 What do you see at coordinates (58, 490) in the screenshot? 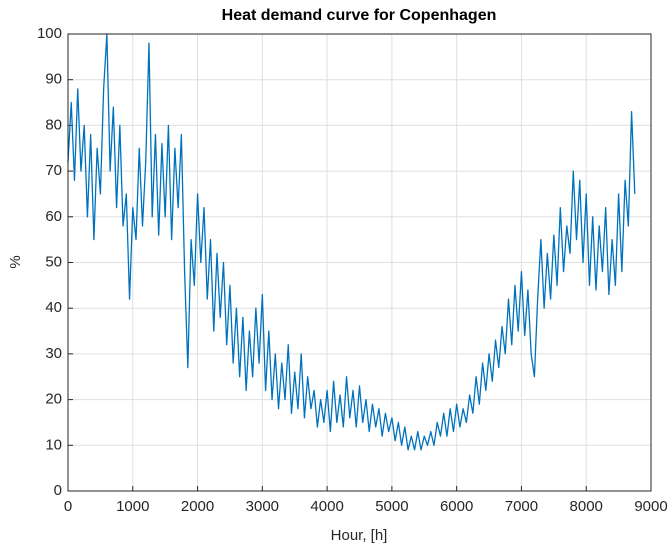
I see `y-tick-label: 0` at bounding box center [58, 490].